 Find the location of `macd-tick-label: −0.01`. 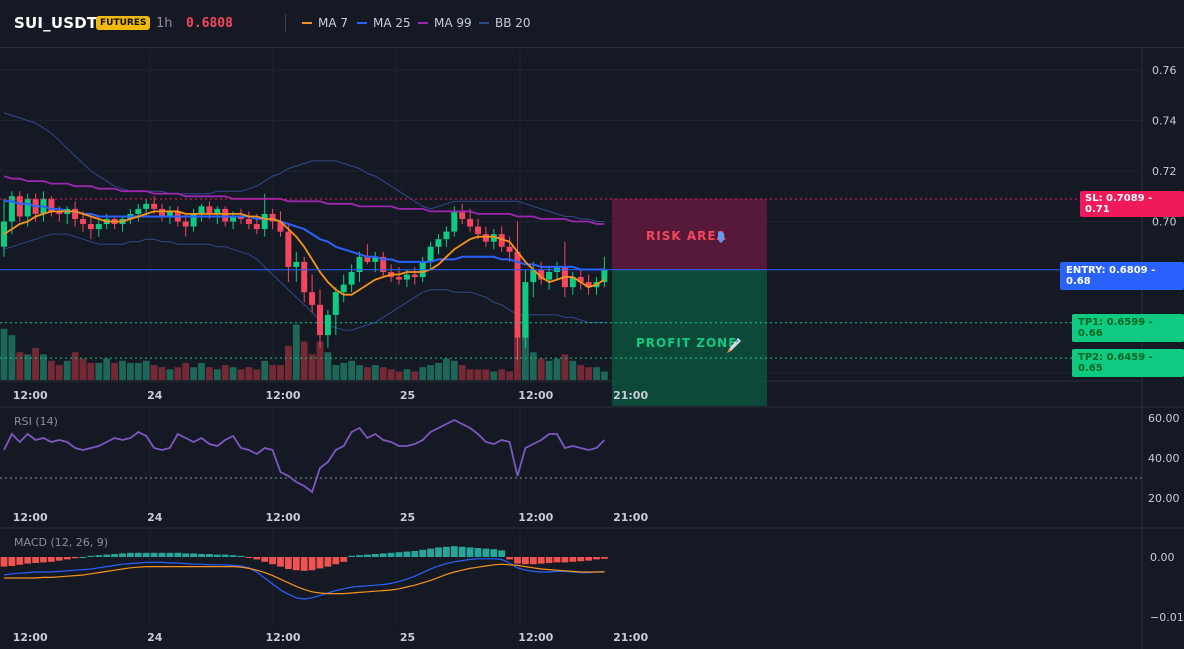

macd-tick-label: −0.01 is located at coordinates (1167, 617).